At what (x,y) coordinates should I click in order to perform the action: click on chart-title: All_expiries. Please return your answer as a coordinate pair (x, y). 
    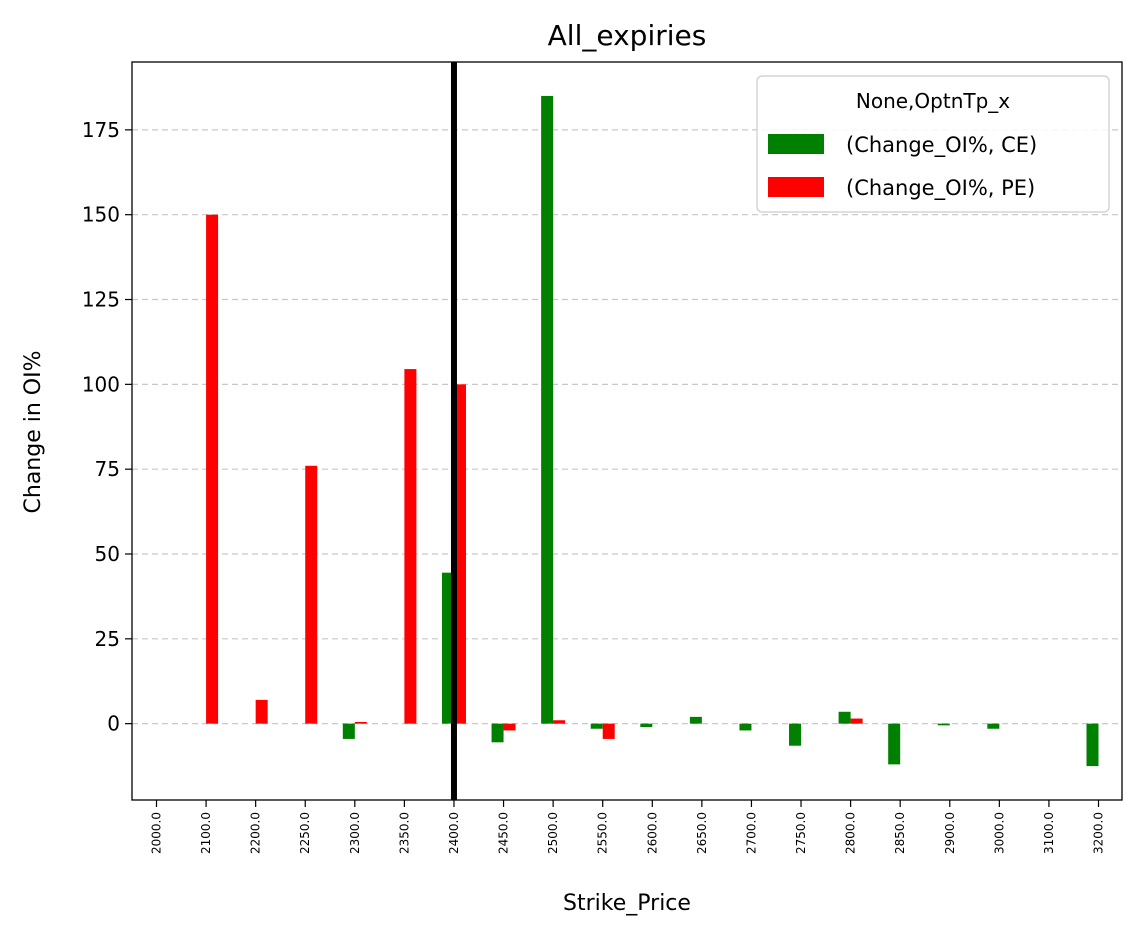
    Looking at the image, I should click on (627, 35).